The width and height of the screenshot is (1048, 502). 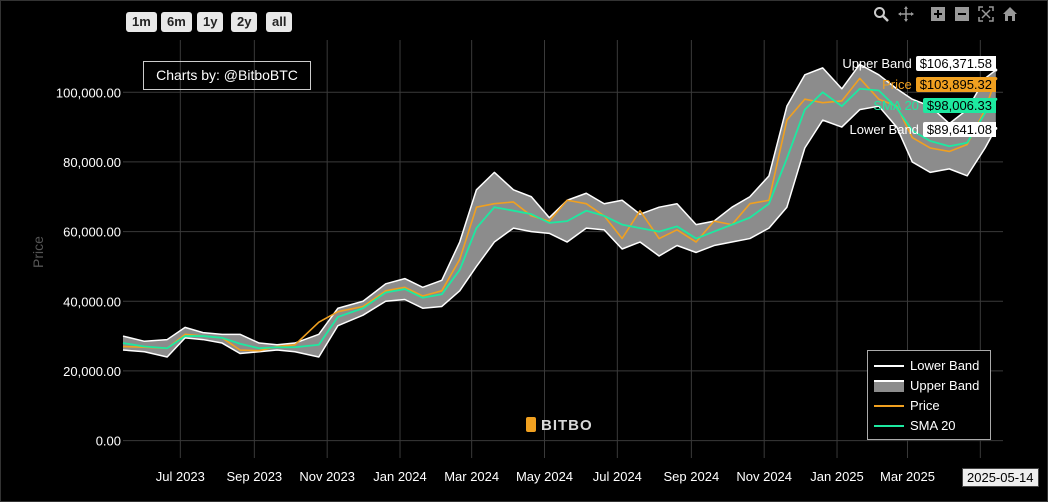 I want to click on x-tick-label: Mar 2024, so click(x=471, y=476).